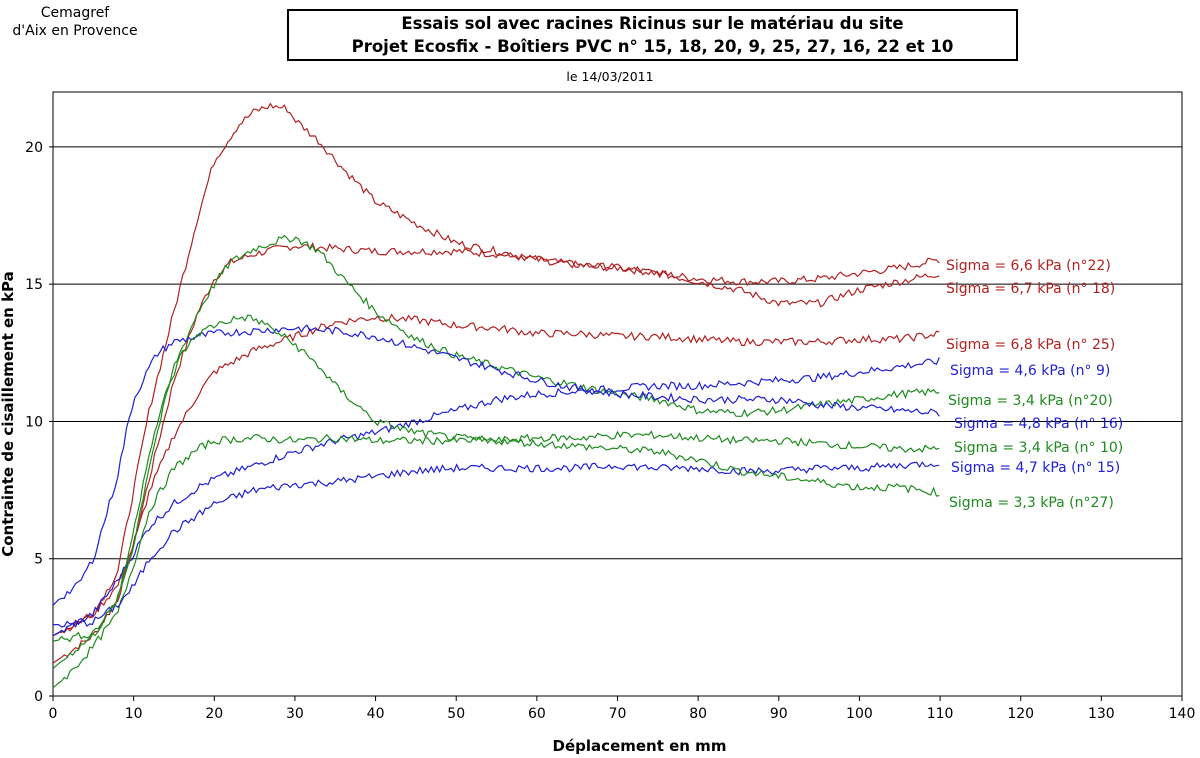 This screenshot has height=758, width=1200. What do you see at coordinates (8, 414) in the screenshot?
I see `y-axis-label: Contrainte de cisaillement en kPa` at bounding box center [8, 414].